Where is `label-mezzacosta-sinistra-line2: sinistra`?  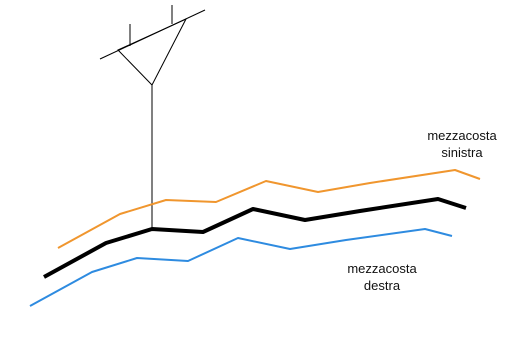
label-mezzacosta-sinistra-line2: sinistra is located at coordinates (462, 152).